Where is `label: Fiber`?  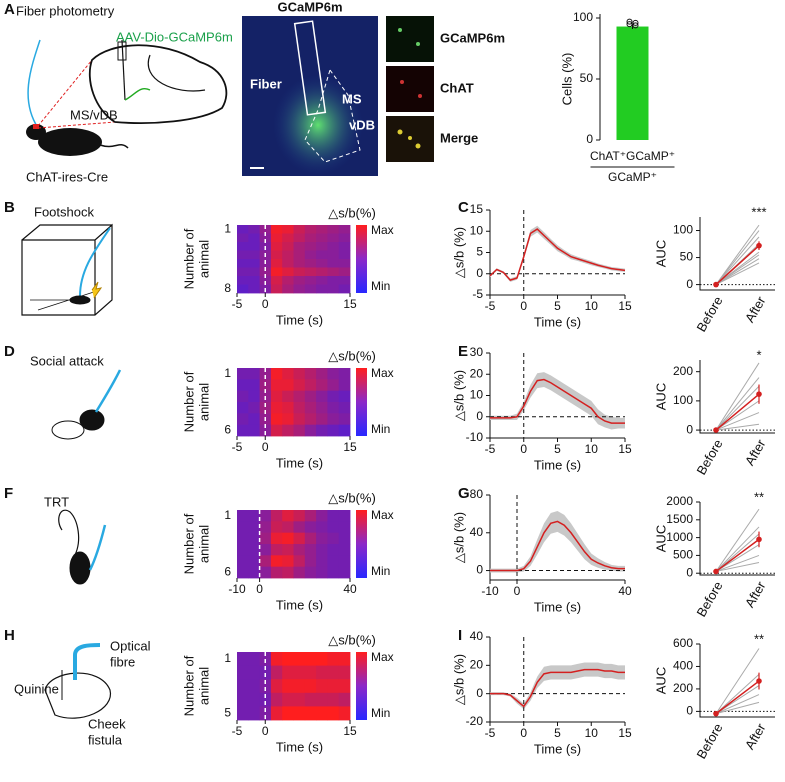 label: Fiber is located at coordinates (266, 83).